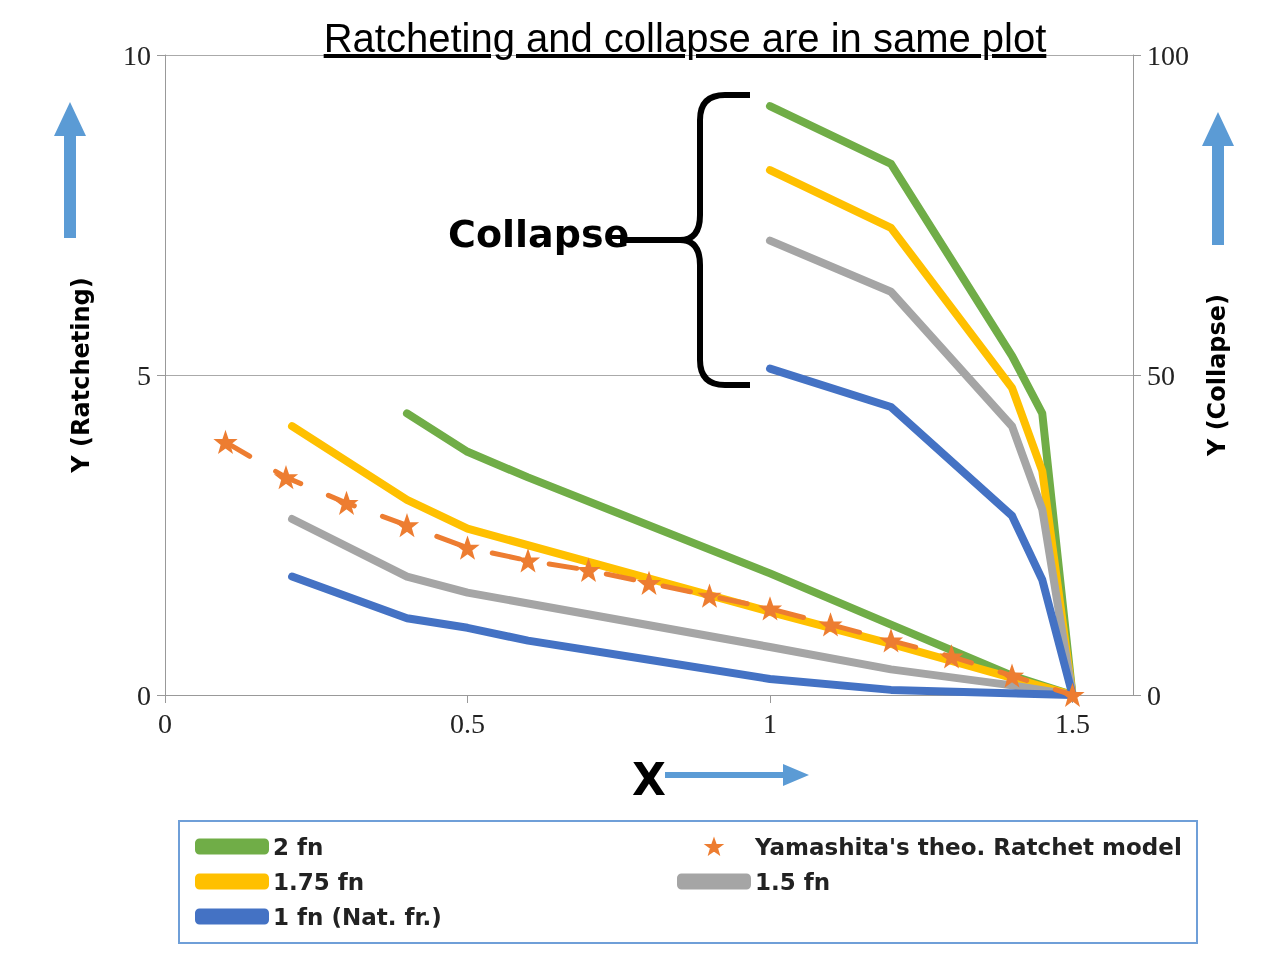 This screenshot has height=956, width=1267. What do you see at coordinates (319, 881) in the screenshot?
I see `legend-label: 1.75 fn` at bounding box center [319, 881].